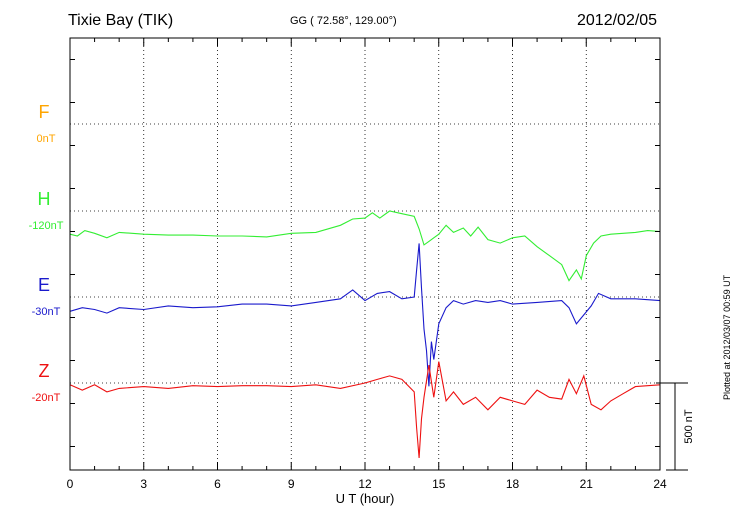 The height and width of the screenshot is (520, 730). What do you see at coordinates (217, 484) in the screenshot?
I see `x-tick-label: 6` at bounding box center [217, 484].